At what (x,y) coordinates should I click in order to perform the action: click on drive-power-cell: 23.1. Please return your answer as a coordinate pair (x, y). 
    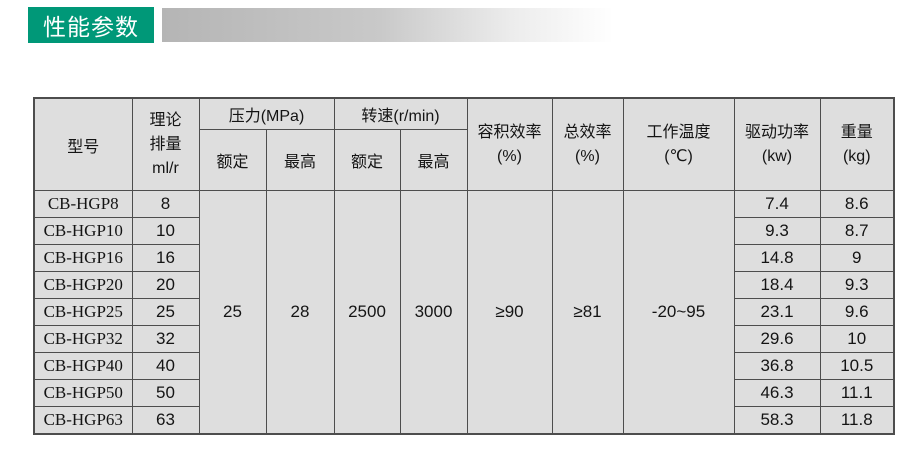
    Looking at the image, I should click on (777, 312).